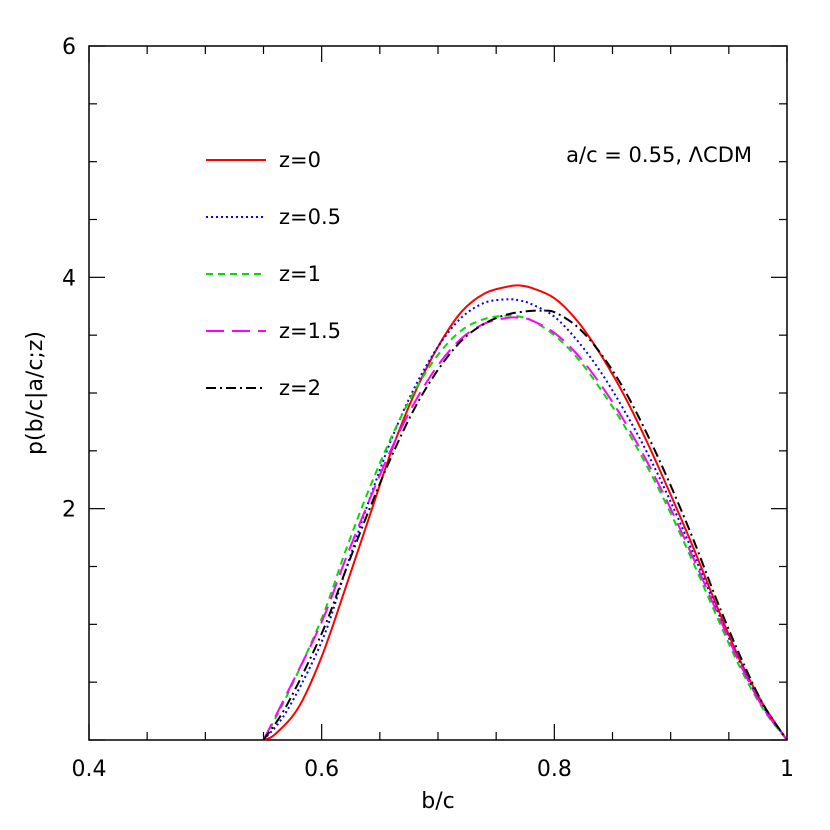  Describe the element at coordinates (321, 769) in the screenshot. I see `x-tick-label: 0.6` at that location.